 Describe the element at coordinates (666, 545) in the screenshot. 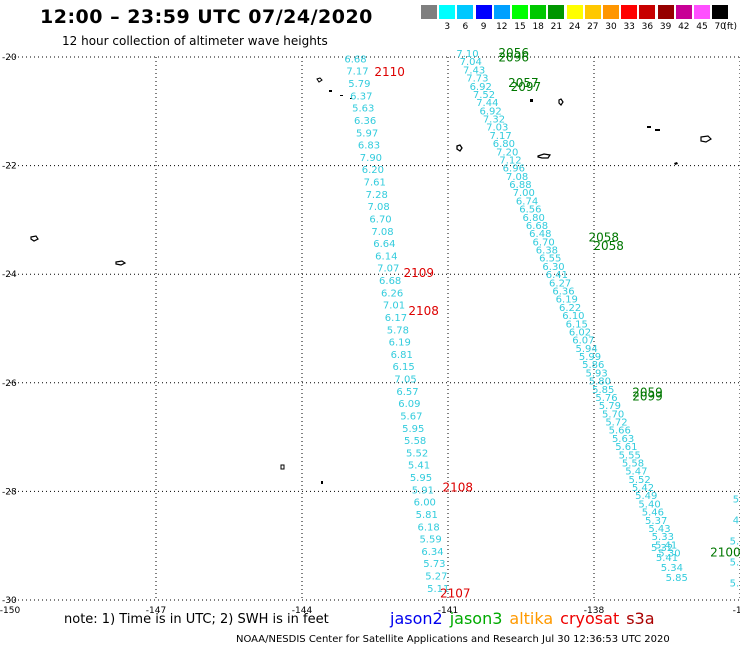

I see `track2-value: 5.41` at that location.